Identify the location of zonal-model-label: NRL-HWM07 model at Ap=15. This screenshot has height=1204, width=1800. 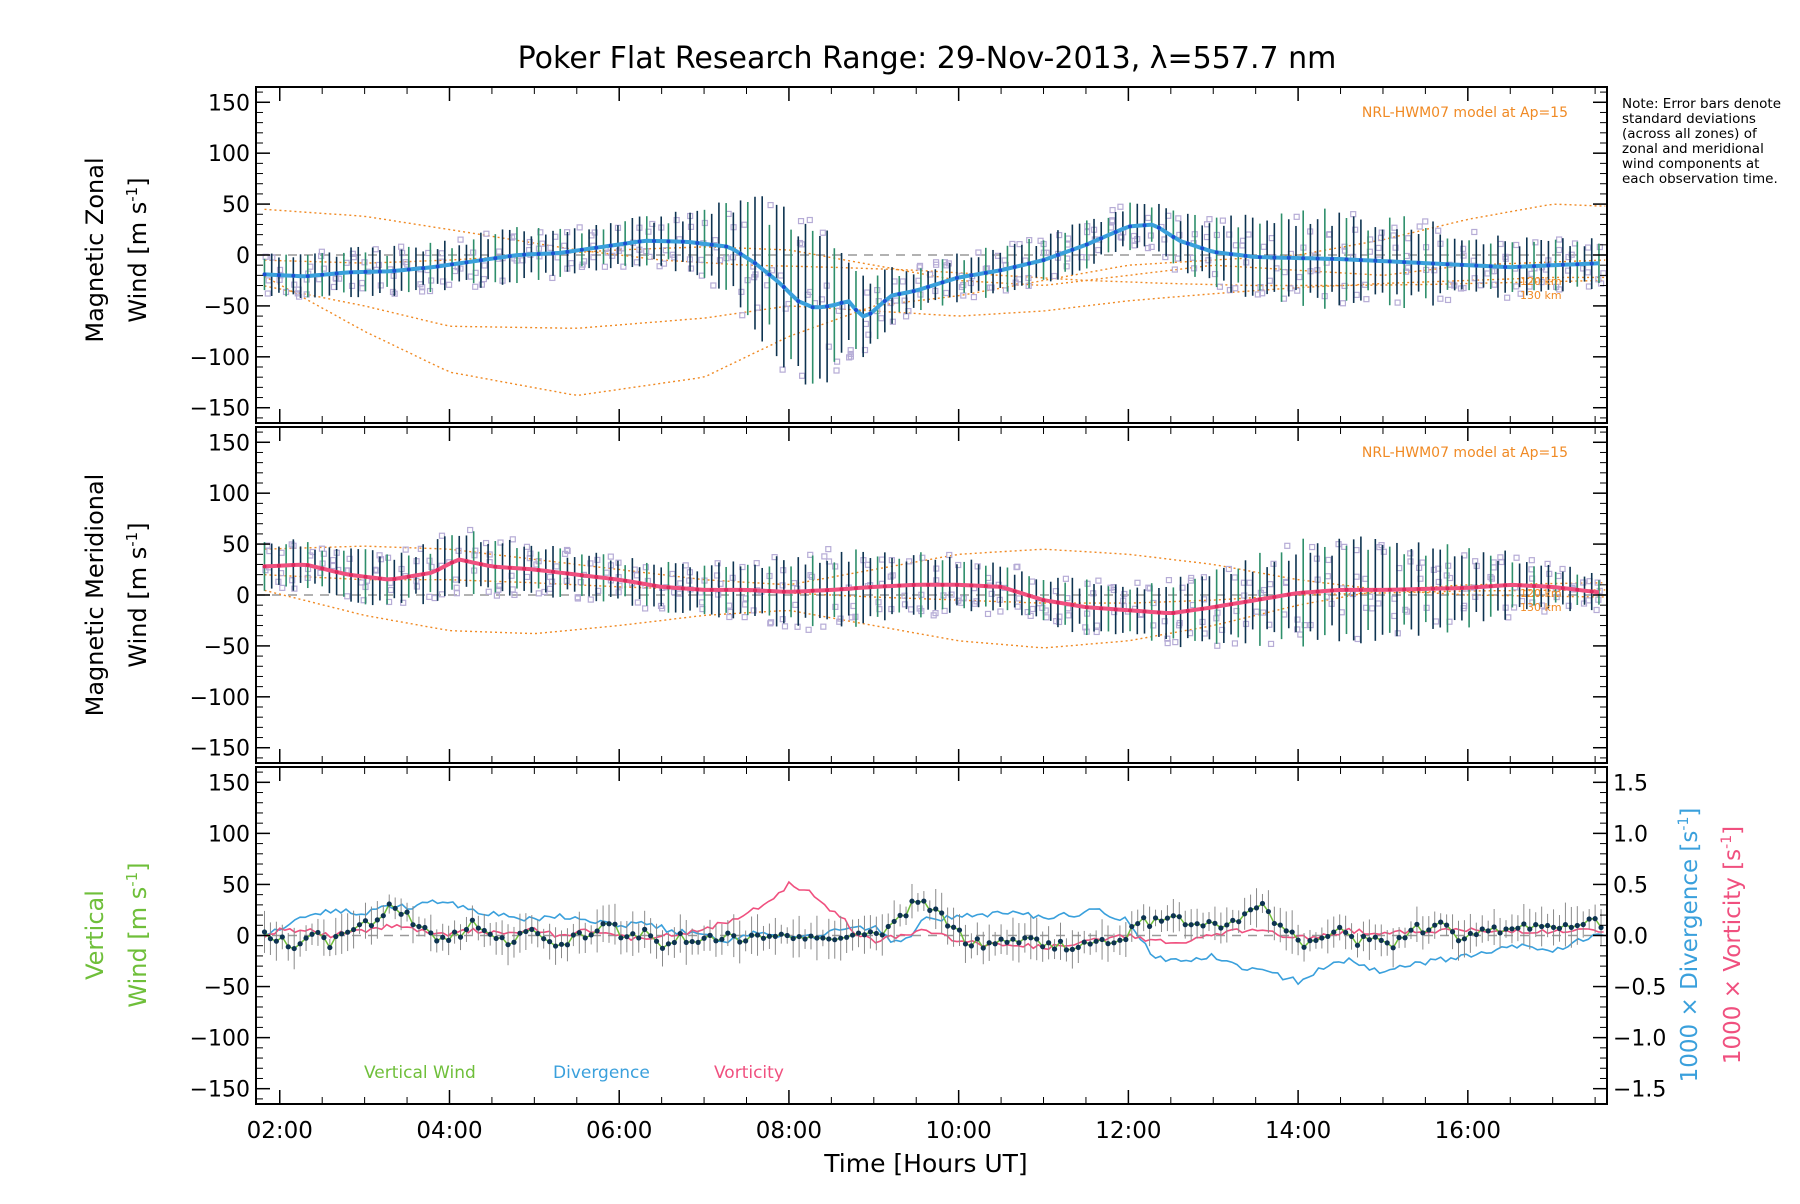
(1465, 113).